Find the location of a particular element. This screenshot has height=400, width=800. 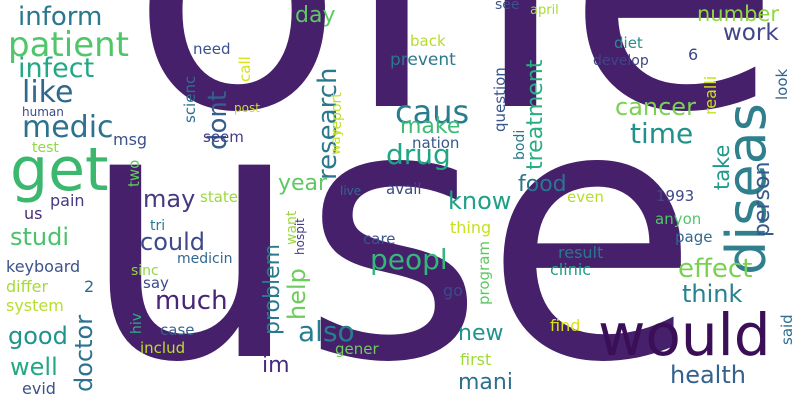

word-system: system is located at coordinates (35, 305).